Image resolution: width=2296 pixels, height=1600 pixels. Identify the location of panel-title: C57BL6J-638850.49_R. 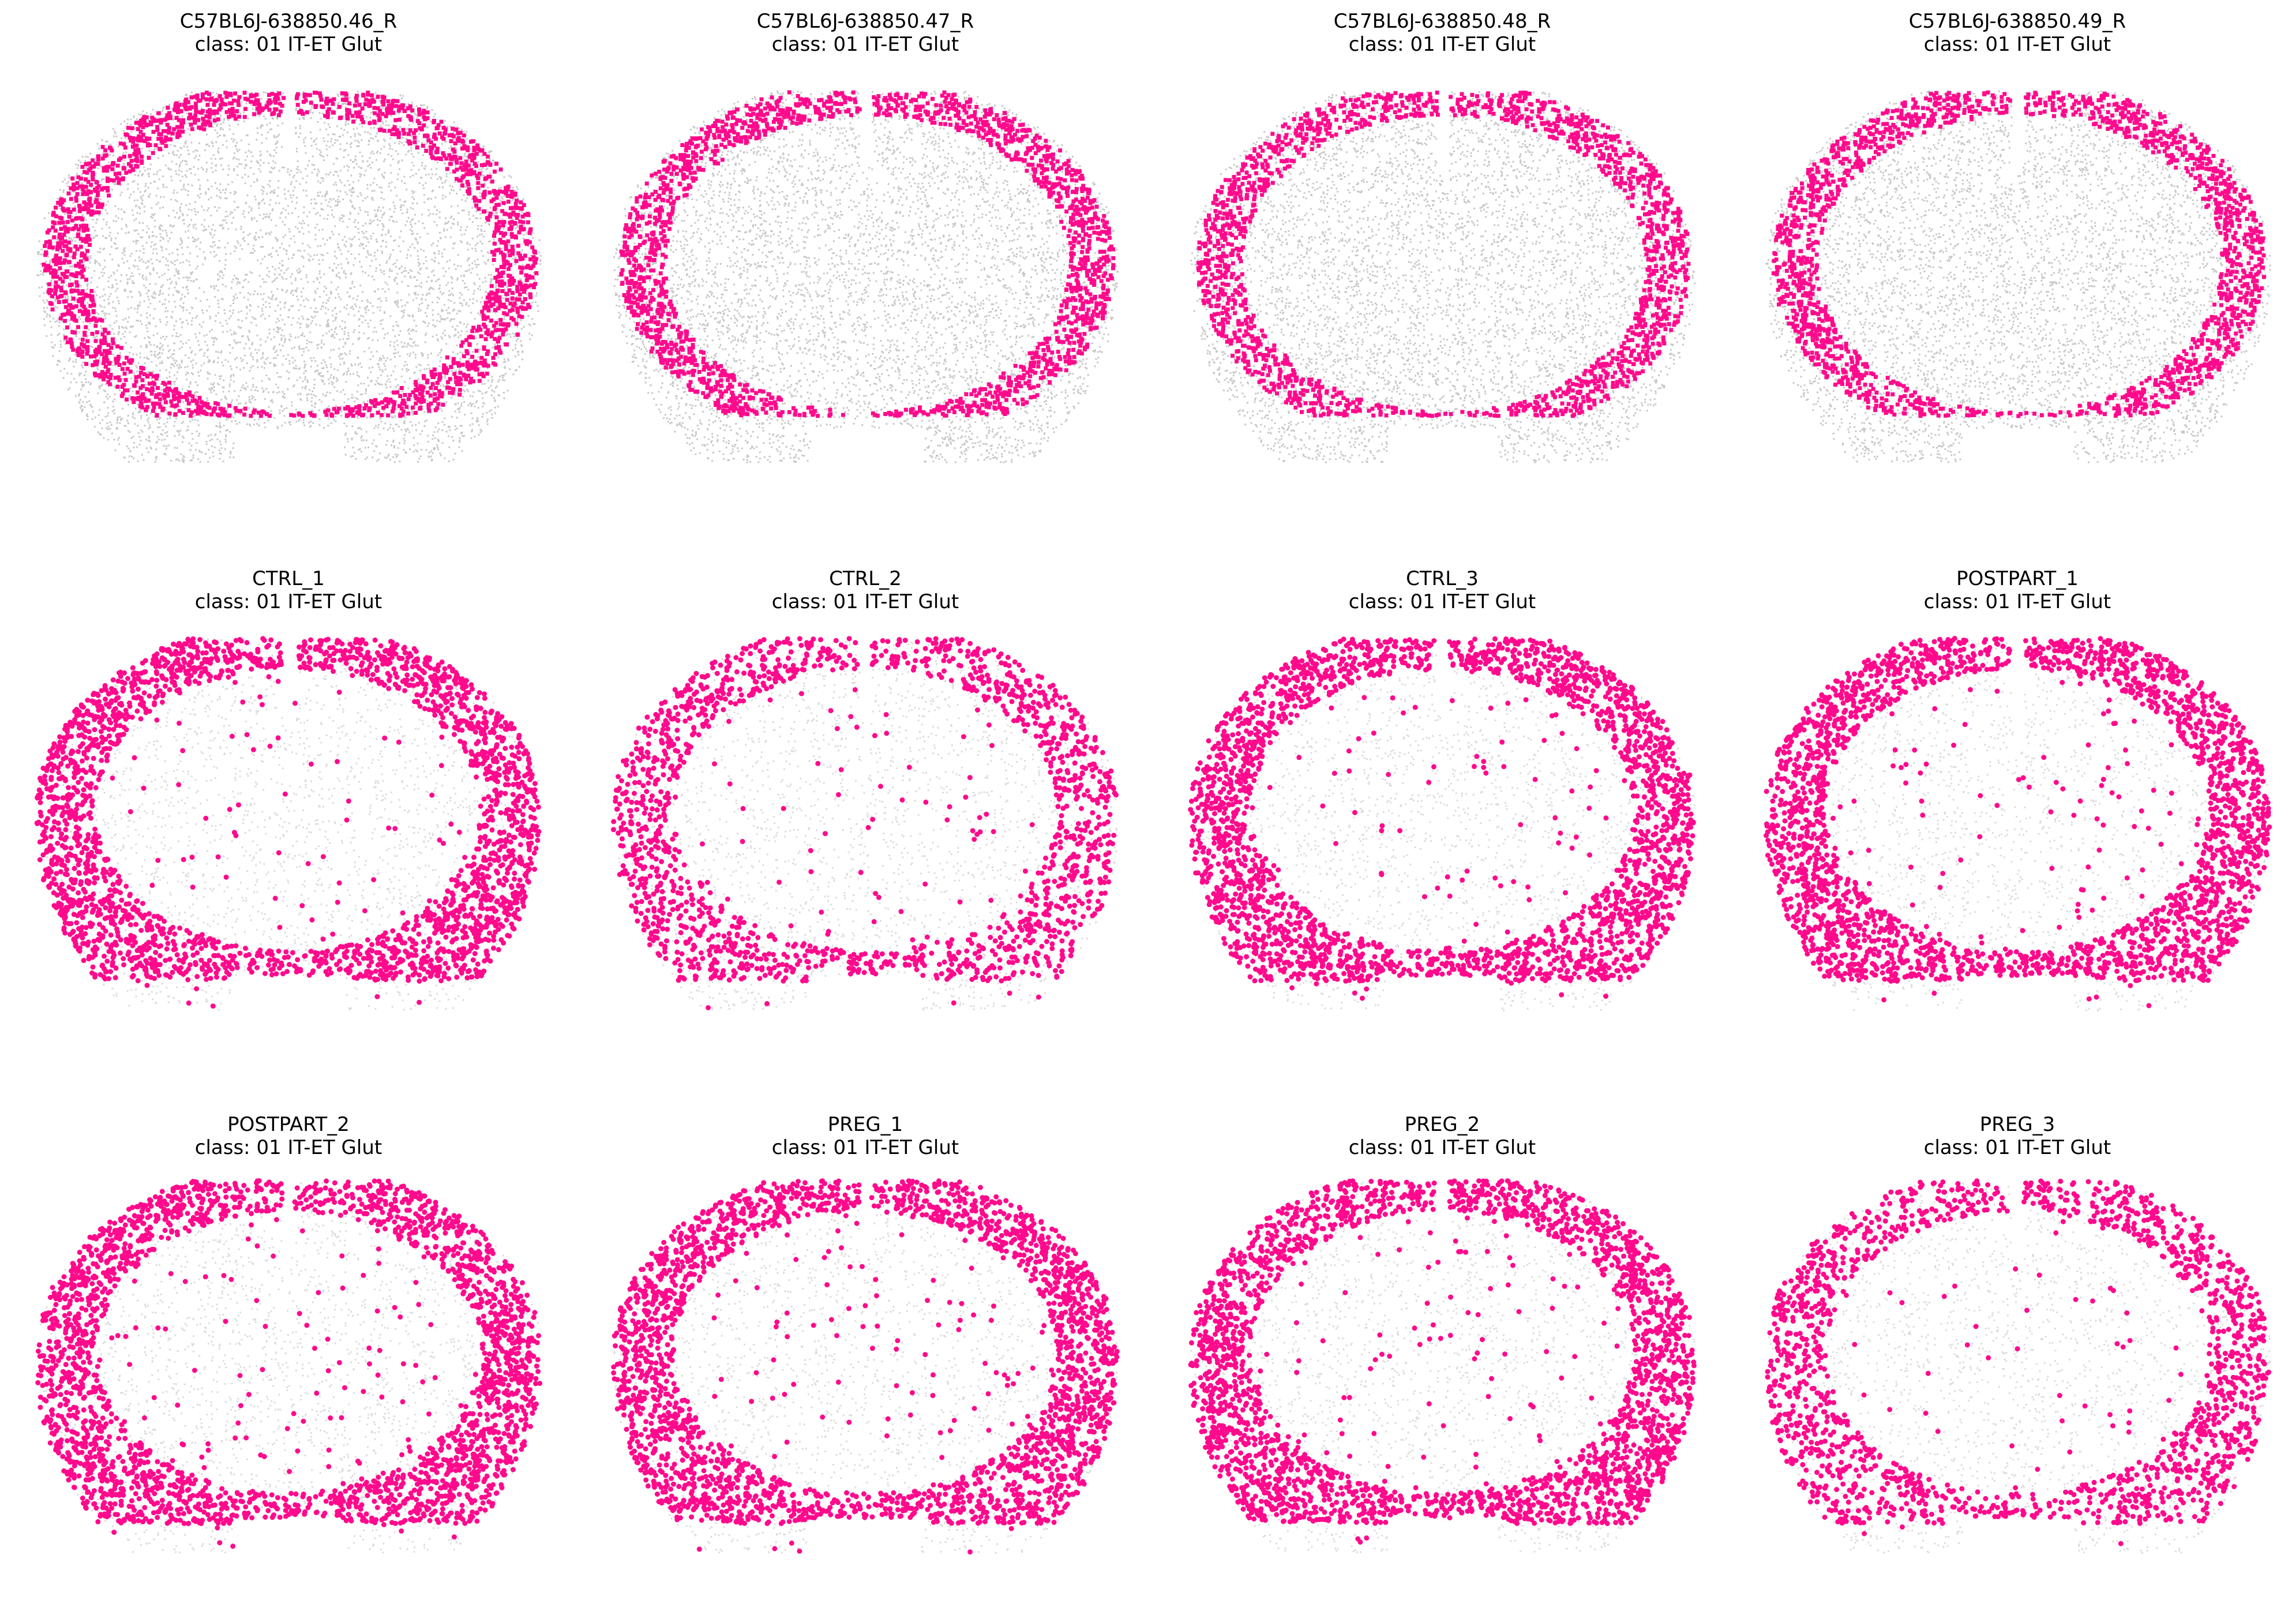
(2018, 22).